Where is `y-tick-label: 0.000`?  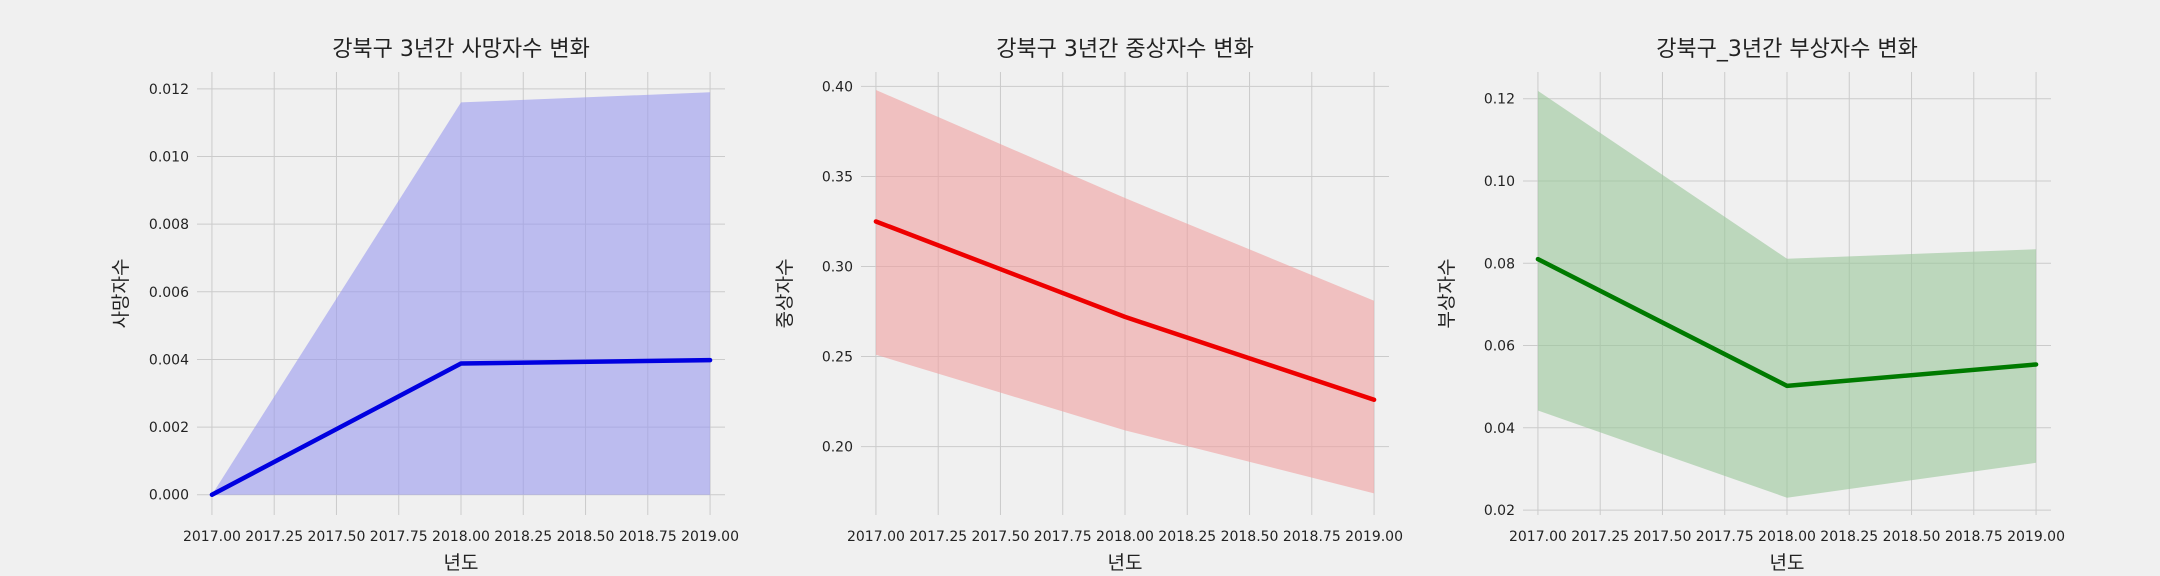 y-tick-label: 0.000 is located at coordinates (169, 496).